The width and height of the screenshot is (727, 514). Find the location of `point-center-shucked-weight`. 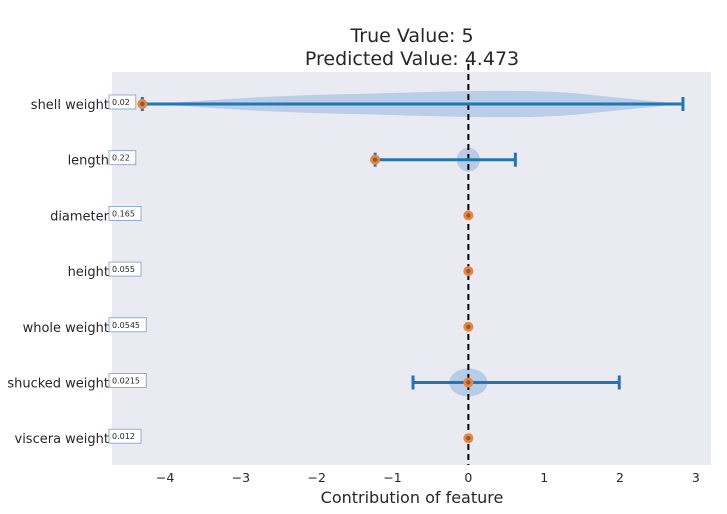

point-center-shucked-weight is located at coordinates (468, 382).